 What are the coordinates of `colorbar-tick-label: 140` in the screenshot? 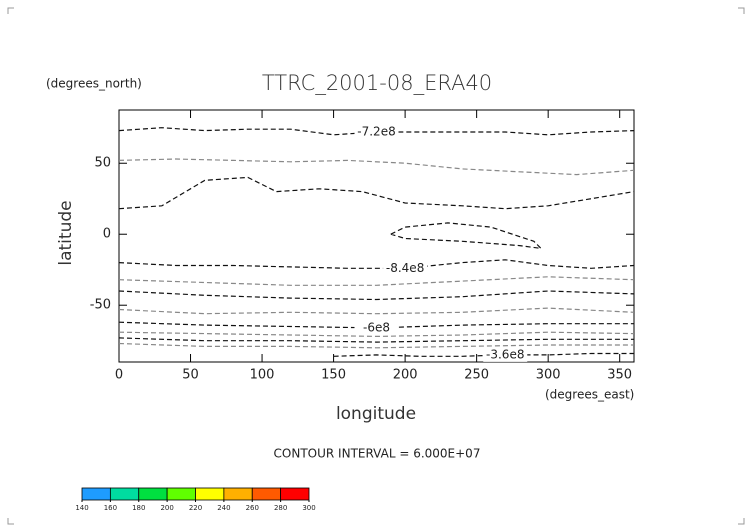 It's located at (81, 508).